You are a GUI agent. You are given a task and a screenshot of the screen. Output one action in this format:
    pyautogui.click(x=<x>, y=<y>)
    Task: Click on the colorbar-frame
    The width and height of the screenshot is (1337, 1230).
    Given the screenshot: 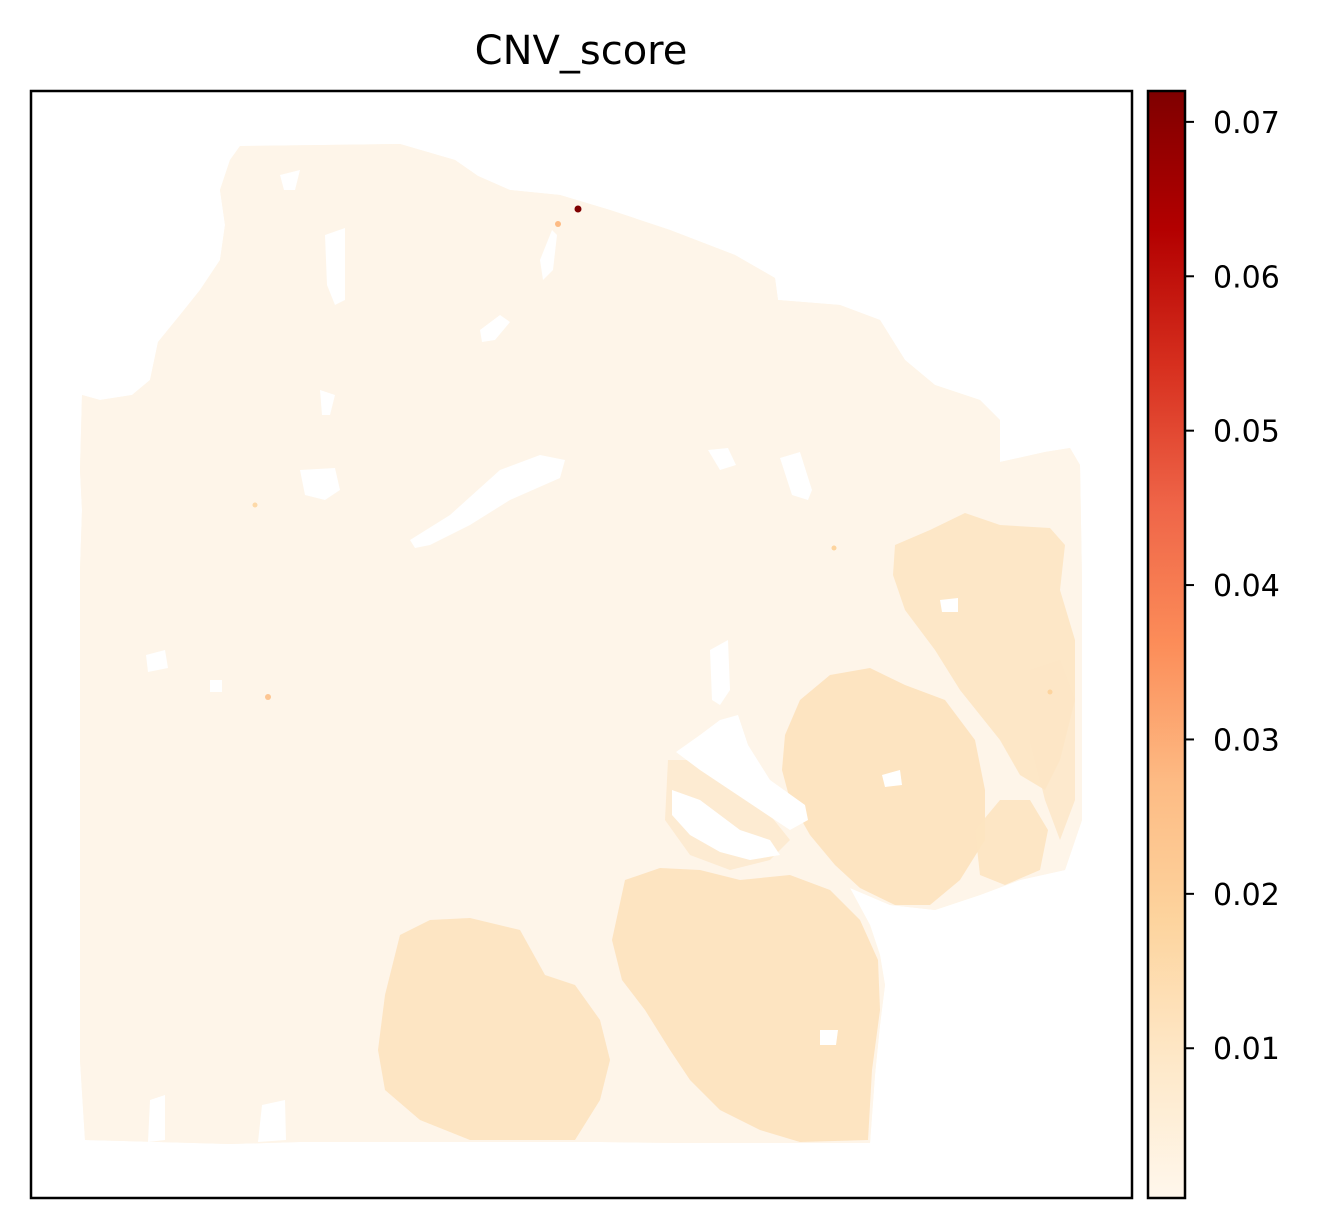 What is the action you would take?
    pyautogui.click(x=1166, y=644)
    